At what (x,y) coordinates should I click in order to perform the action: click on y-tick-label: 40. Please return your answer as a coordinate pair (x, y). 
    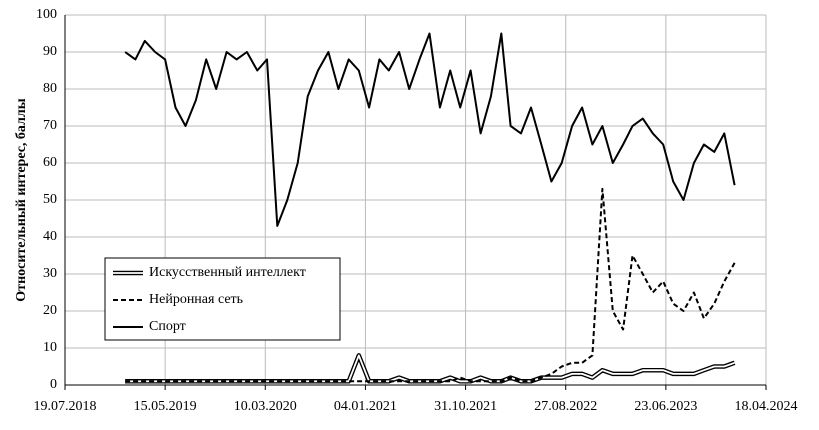
    Looking at the image, I should click on (50, 236).